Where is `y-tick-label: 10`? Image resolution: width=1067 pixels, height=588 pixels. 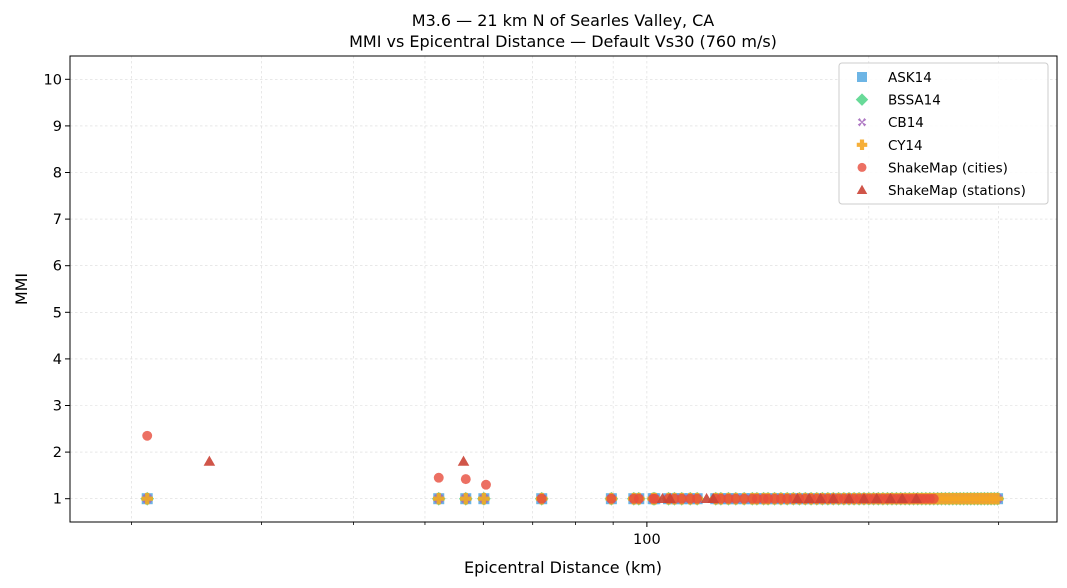
y-tick-label: 10 is located at coordinates (53, 80).